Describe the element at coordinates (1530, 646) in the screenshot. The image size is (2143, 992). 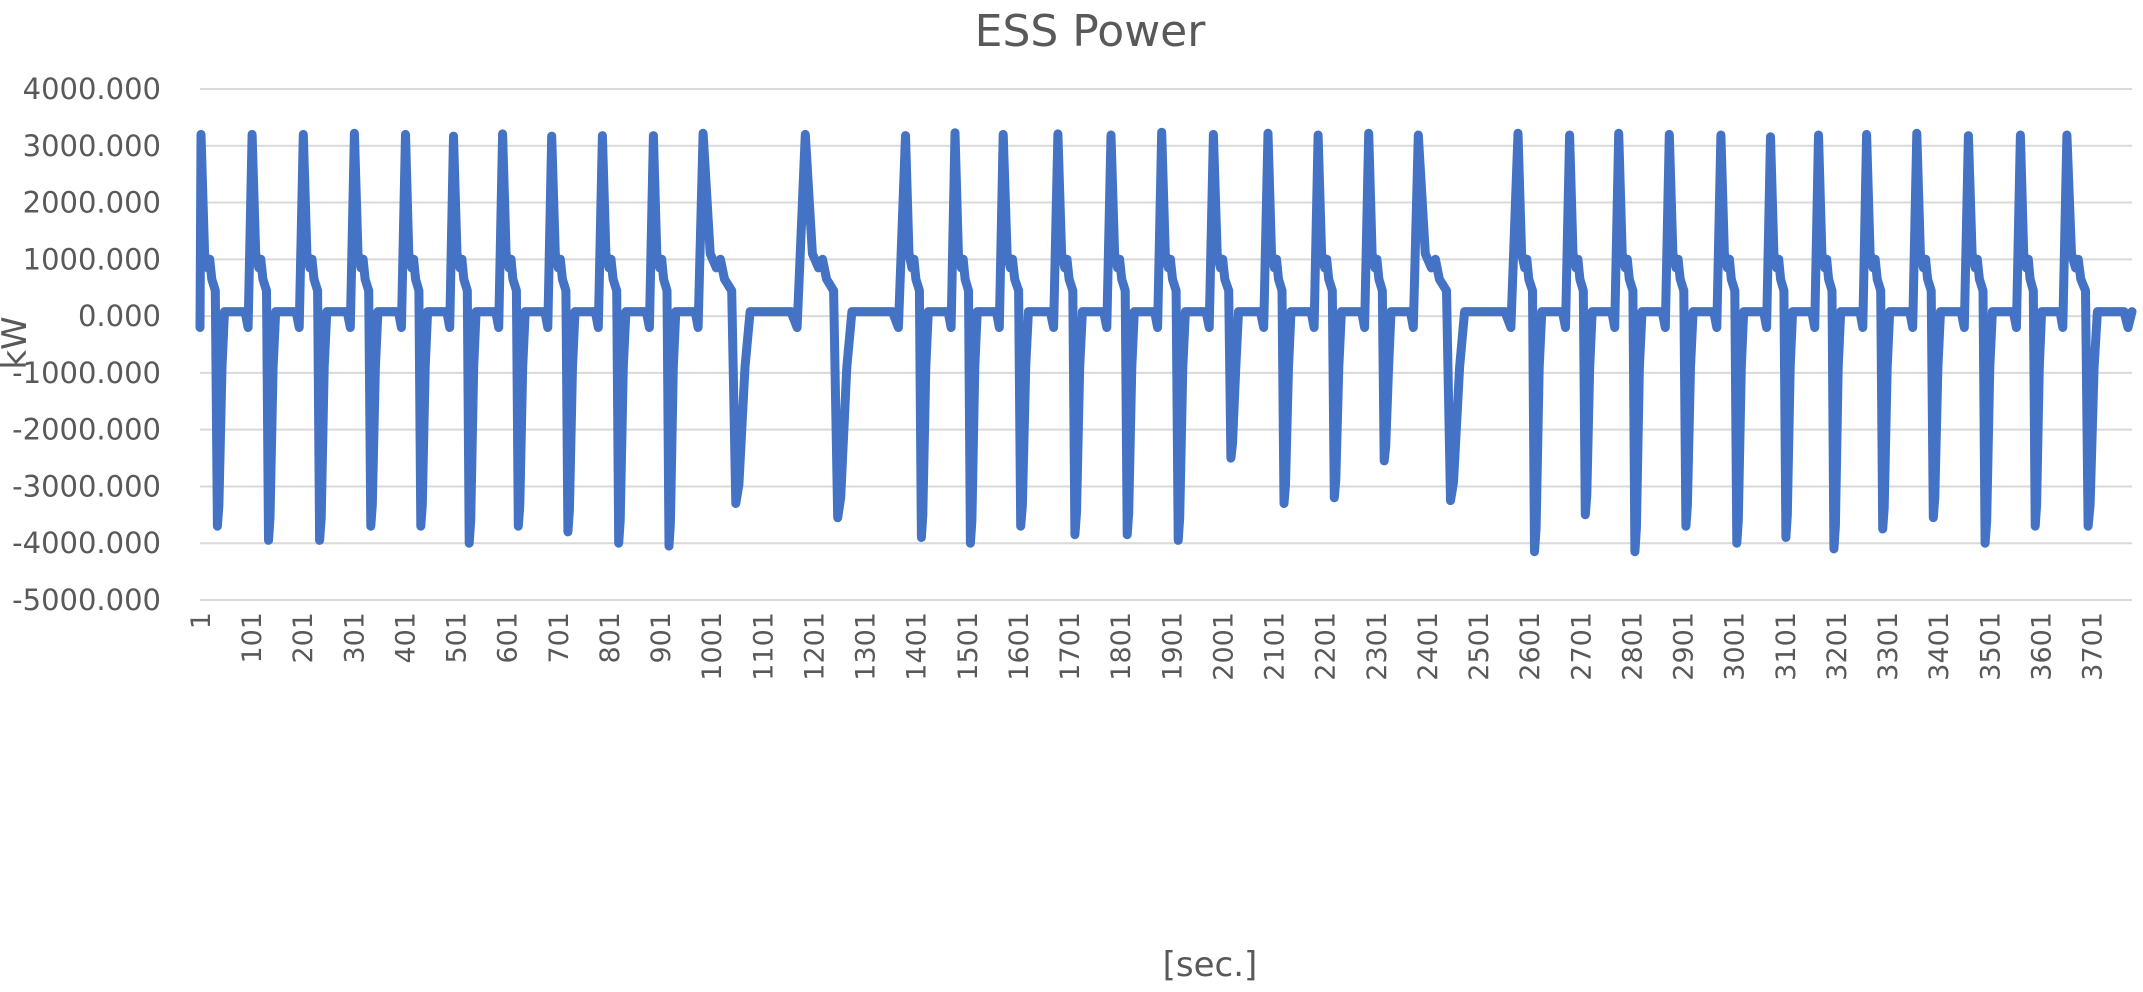
I see `x-tick-label: 2601` at that location.